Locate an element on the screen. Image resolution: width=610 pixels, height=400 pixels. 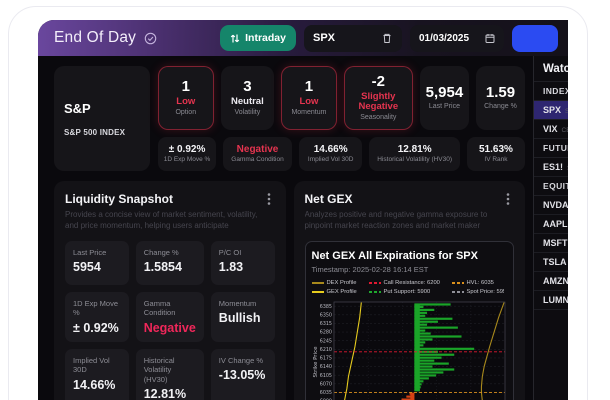
stat-label: Historical Volatility (HV30) is located at coordinates (159, 369).